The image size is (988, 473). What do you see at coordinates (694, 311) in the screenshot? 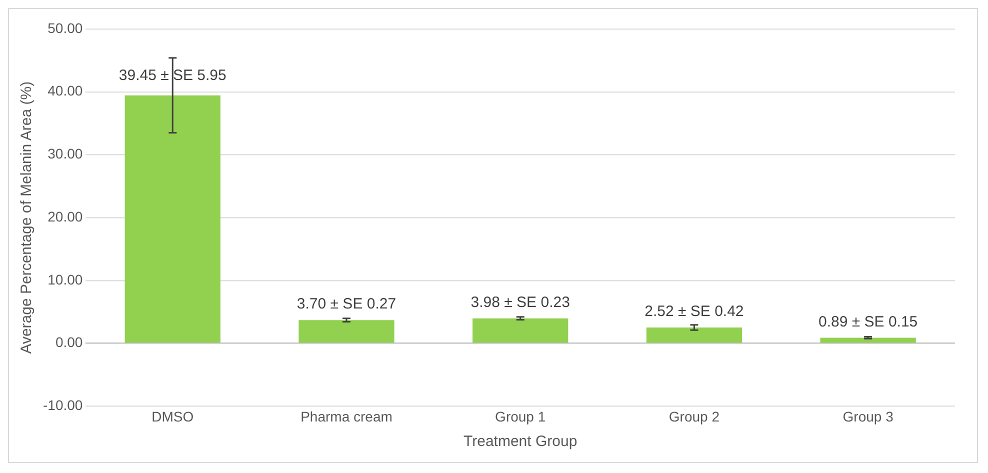
I see `data-label: 2.52 ± SE 0.42` at bounding box center [694, 311].